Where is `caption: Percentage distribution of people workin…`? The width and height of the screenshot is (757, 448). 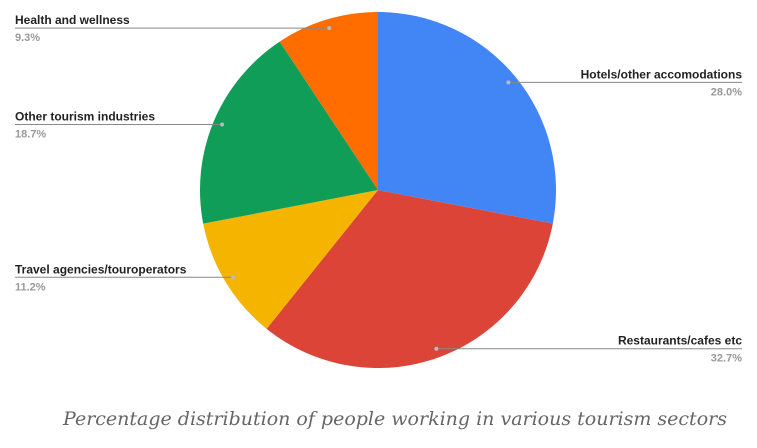 caption: Percentage distribution of people workin… is located at coordinates (394, 419).